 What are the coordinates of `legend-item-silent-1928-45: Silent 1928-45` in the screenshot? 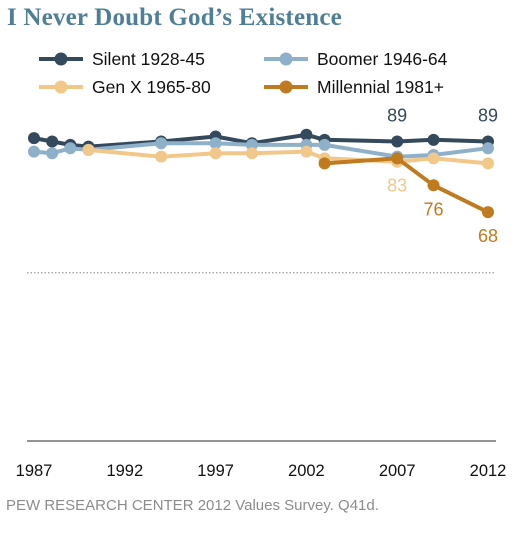 It's located at (122, 59).